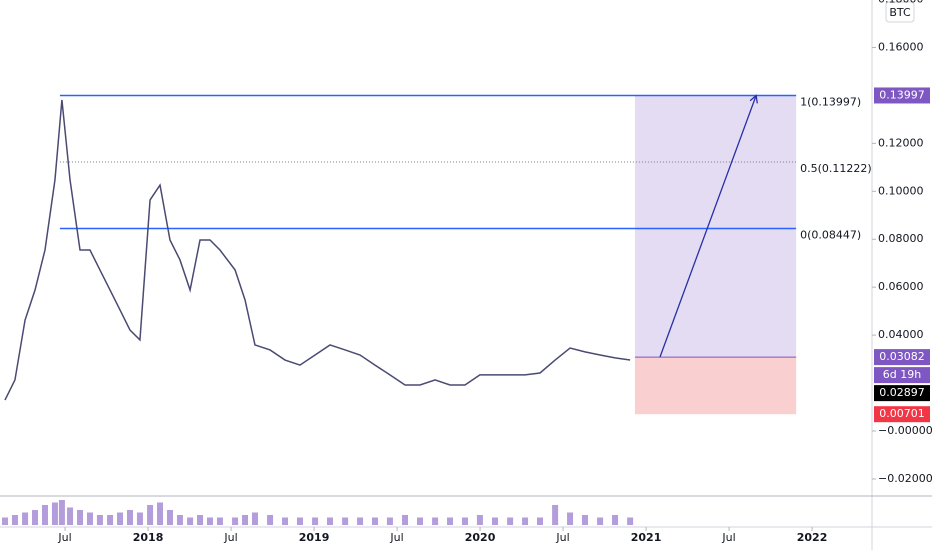  Describe the element at coordinates (708, 226) in the screenshot. I see `projection-arrow` at that location.